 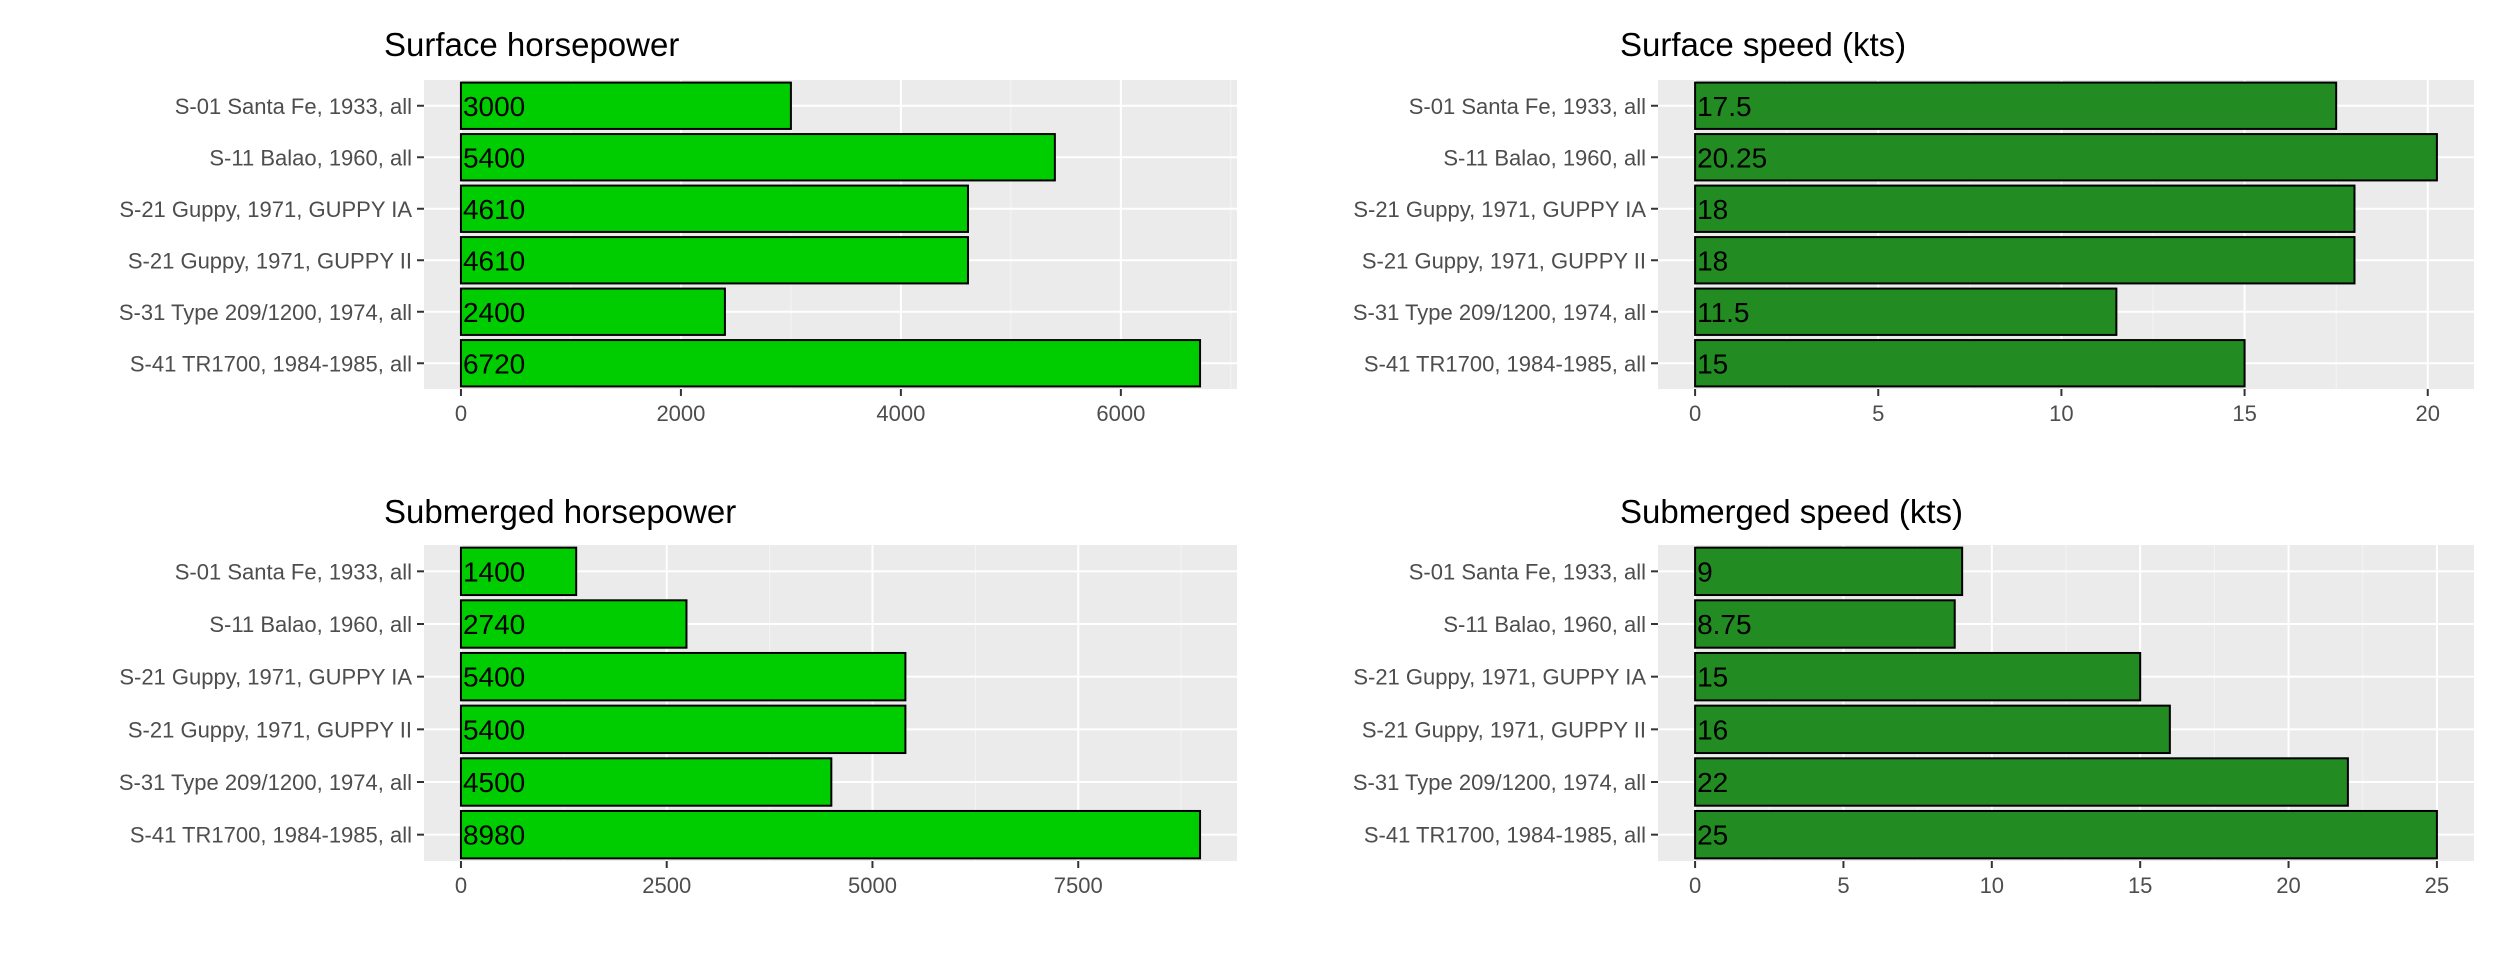 What do you see at coordinates (494, 571) in the screenshot?
I see `bar-value-label: 1400` at bounding box center [494, 571].